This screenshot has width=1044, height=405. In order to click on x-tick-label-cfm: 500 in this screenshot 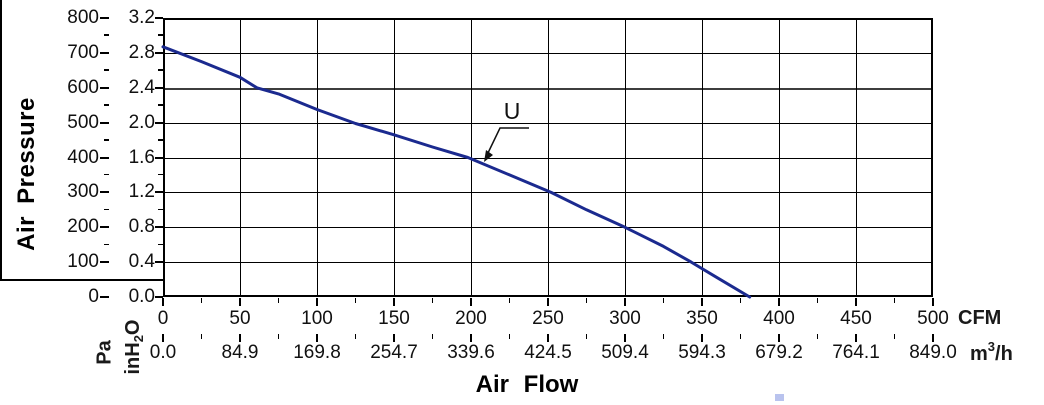, I will do `click(933, 318)`.